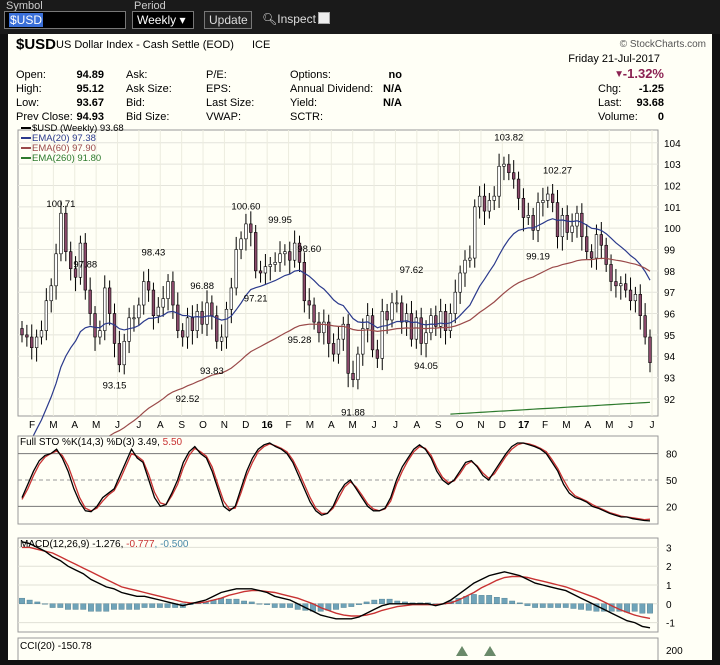 This screenshot has height=665, width=720. What do you see at coordinates (672, 186) in the screenshot?
I see `price-tick-label: 102` at bounding box center [672, 186].